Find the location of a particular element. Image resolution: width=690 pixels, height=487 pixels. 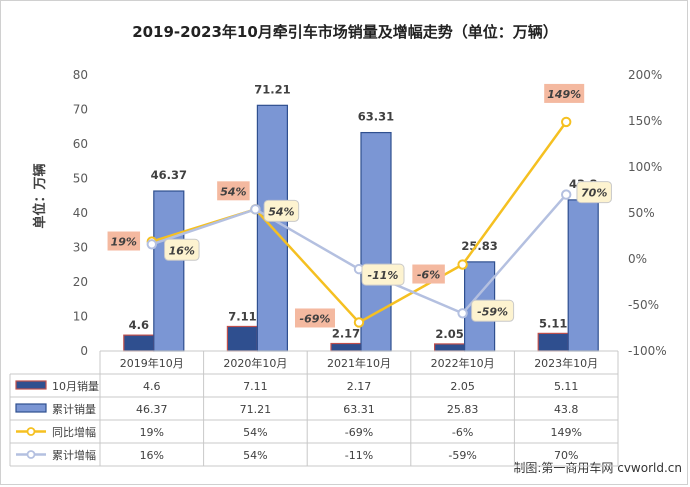

table-cell: 16% is located at coordinates (152, 455).